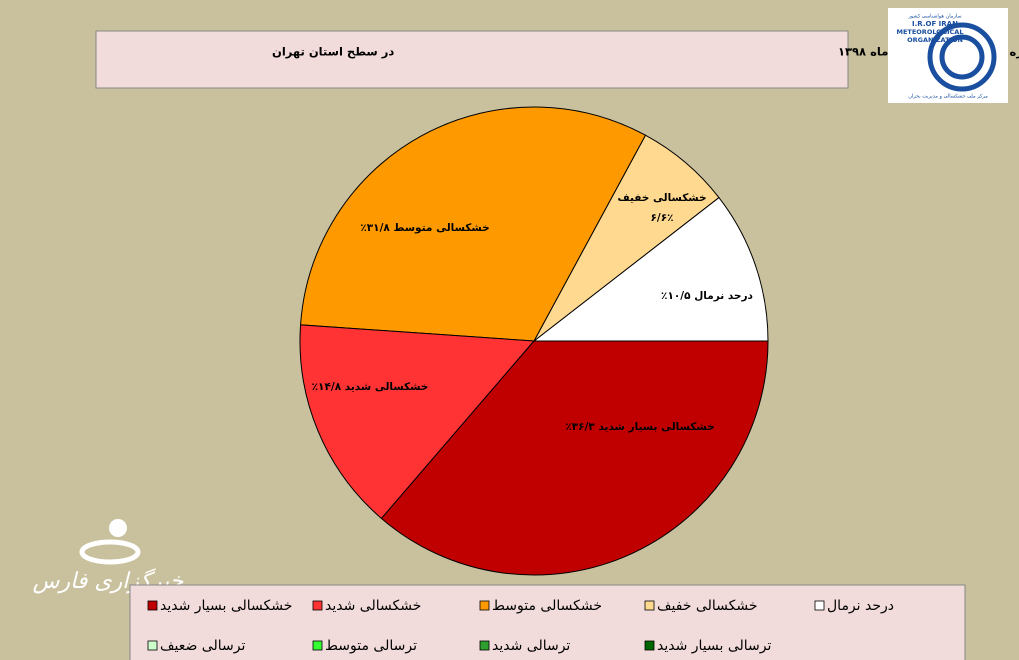 This screenshot has height=660, width=1019. What do you see at coordinates (202, 646) in the screenshot?
I see `legend-label: ترسالی ضعیف` at bounding box center [202, 646].